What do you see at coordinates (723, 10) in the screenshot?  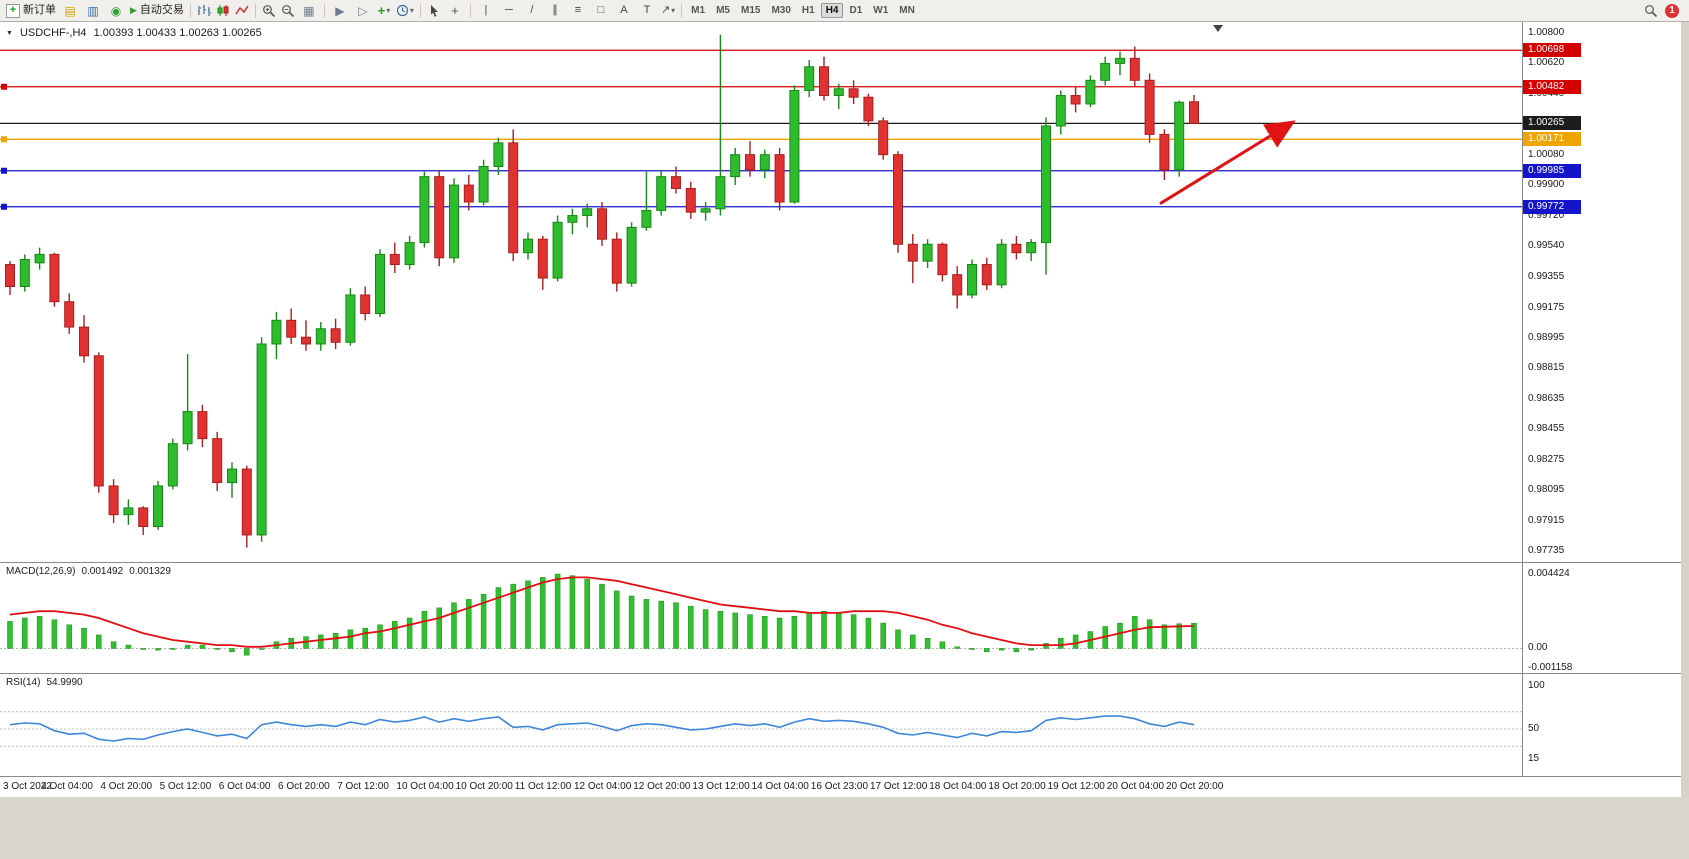 I see `timeframe-m5-button: M5` at bounding box center [723, 10].